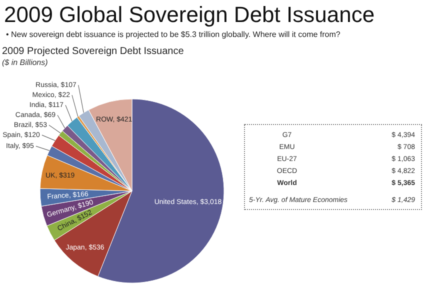 The image size is (433, 290). Describe the element at coordinates (173, 34) in the screenshot. I see `text: • New sovereign debt issuance is projected to be $5.3 trillion globally. Where will it come from?` at that location.